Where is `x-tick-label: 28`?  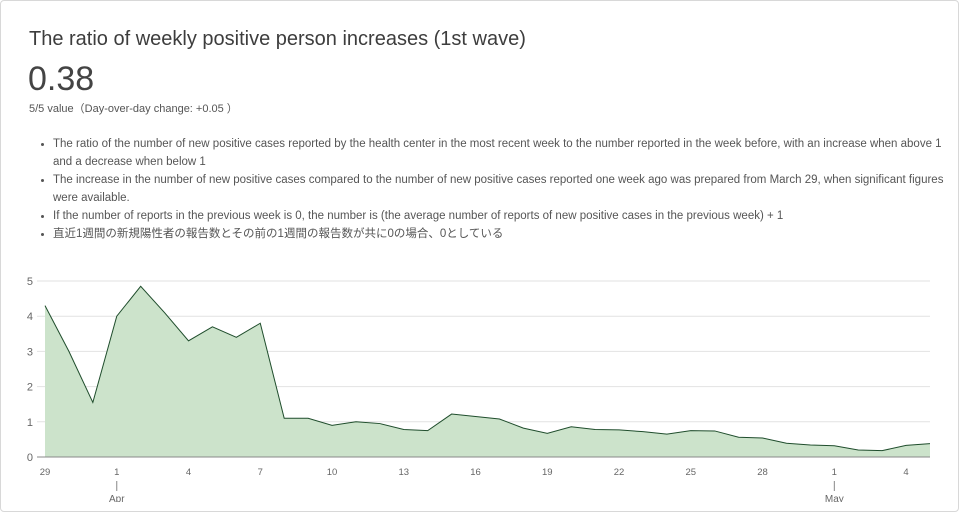
x-tick-label: 28 is located at coordinates (762, 472).